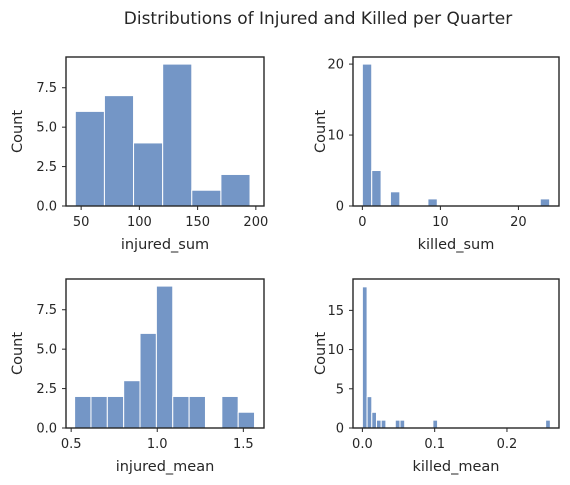  What do you see at coordinates (456, 467) in the screenshot?
I see `x-axis-label: killed_mean` at bounding box center [456, 467].